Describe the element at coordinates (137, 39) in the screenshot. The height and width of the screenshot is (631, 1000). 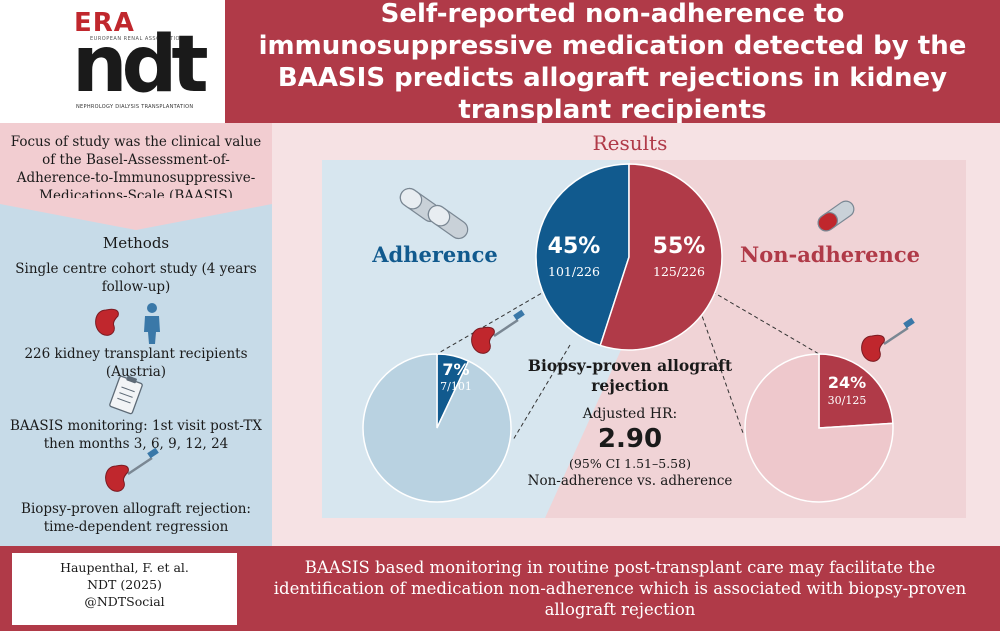
I see `era-logo-subtitle: EUROPEAN RENAL ASSOCIATION` at that location.